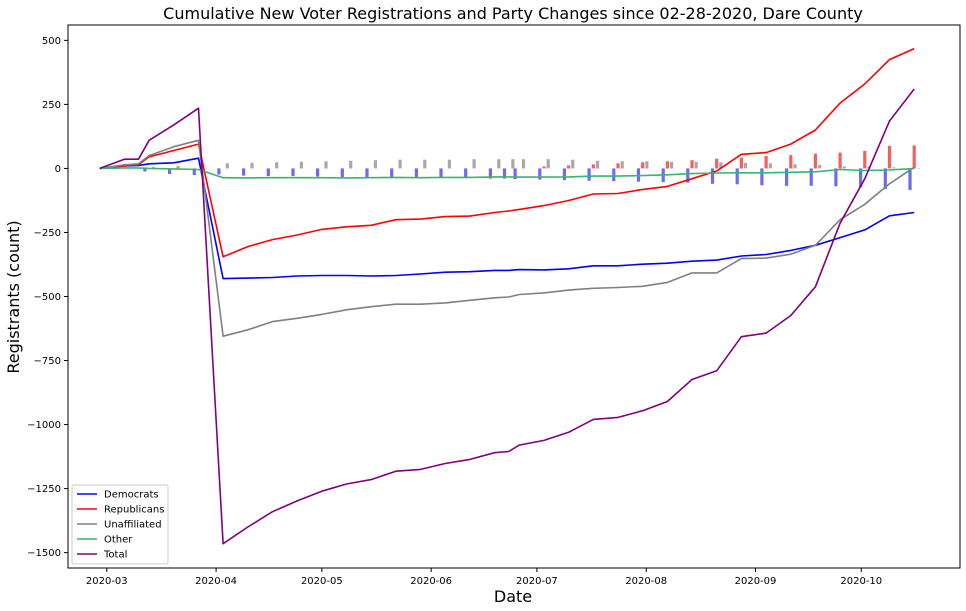 The width and height of the screenshot is (966, 611). Describe the element at coordinates (51, 41) in the screenshot. I see `y-tick-label-0: 500` at that location.